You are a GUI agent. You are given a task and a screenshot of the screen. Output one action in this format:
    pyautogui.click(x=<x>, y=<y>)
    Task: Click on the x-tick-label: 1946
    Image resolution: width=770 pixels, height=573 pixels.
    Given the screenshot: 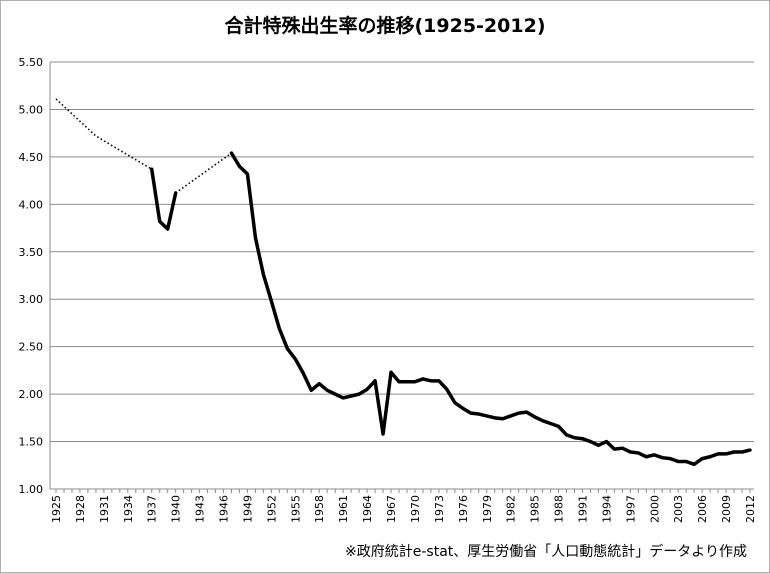 What is the action you would take?
    pyautogui.click(x=224, y=509)
    